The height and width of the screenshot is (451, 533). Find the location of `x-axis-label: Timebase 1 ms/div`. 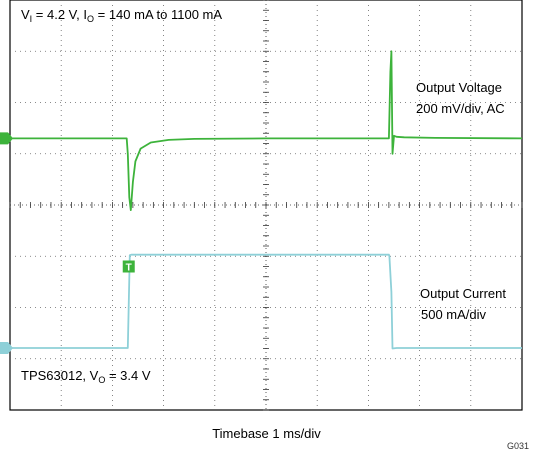

x-axis-label: Timebase 1 ms/div is located at coordinates (266, 433).